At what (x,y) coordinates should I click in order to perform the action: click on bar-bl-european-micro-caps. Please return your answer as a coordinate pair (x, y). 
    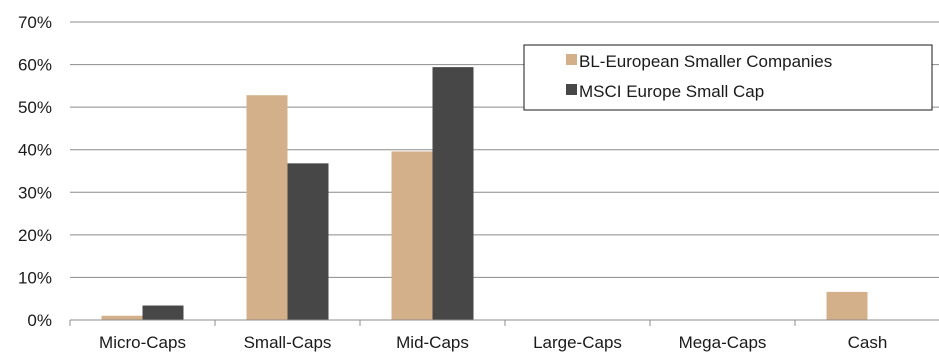
    Looking at the image, I should click on (122, 317).